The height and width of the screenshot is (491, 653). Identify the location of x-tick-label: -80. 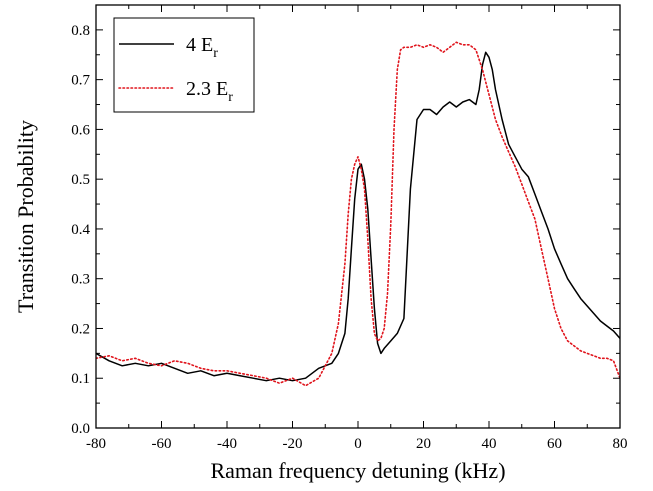
(96, 444).